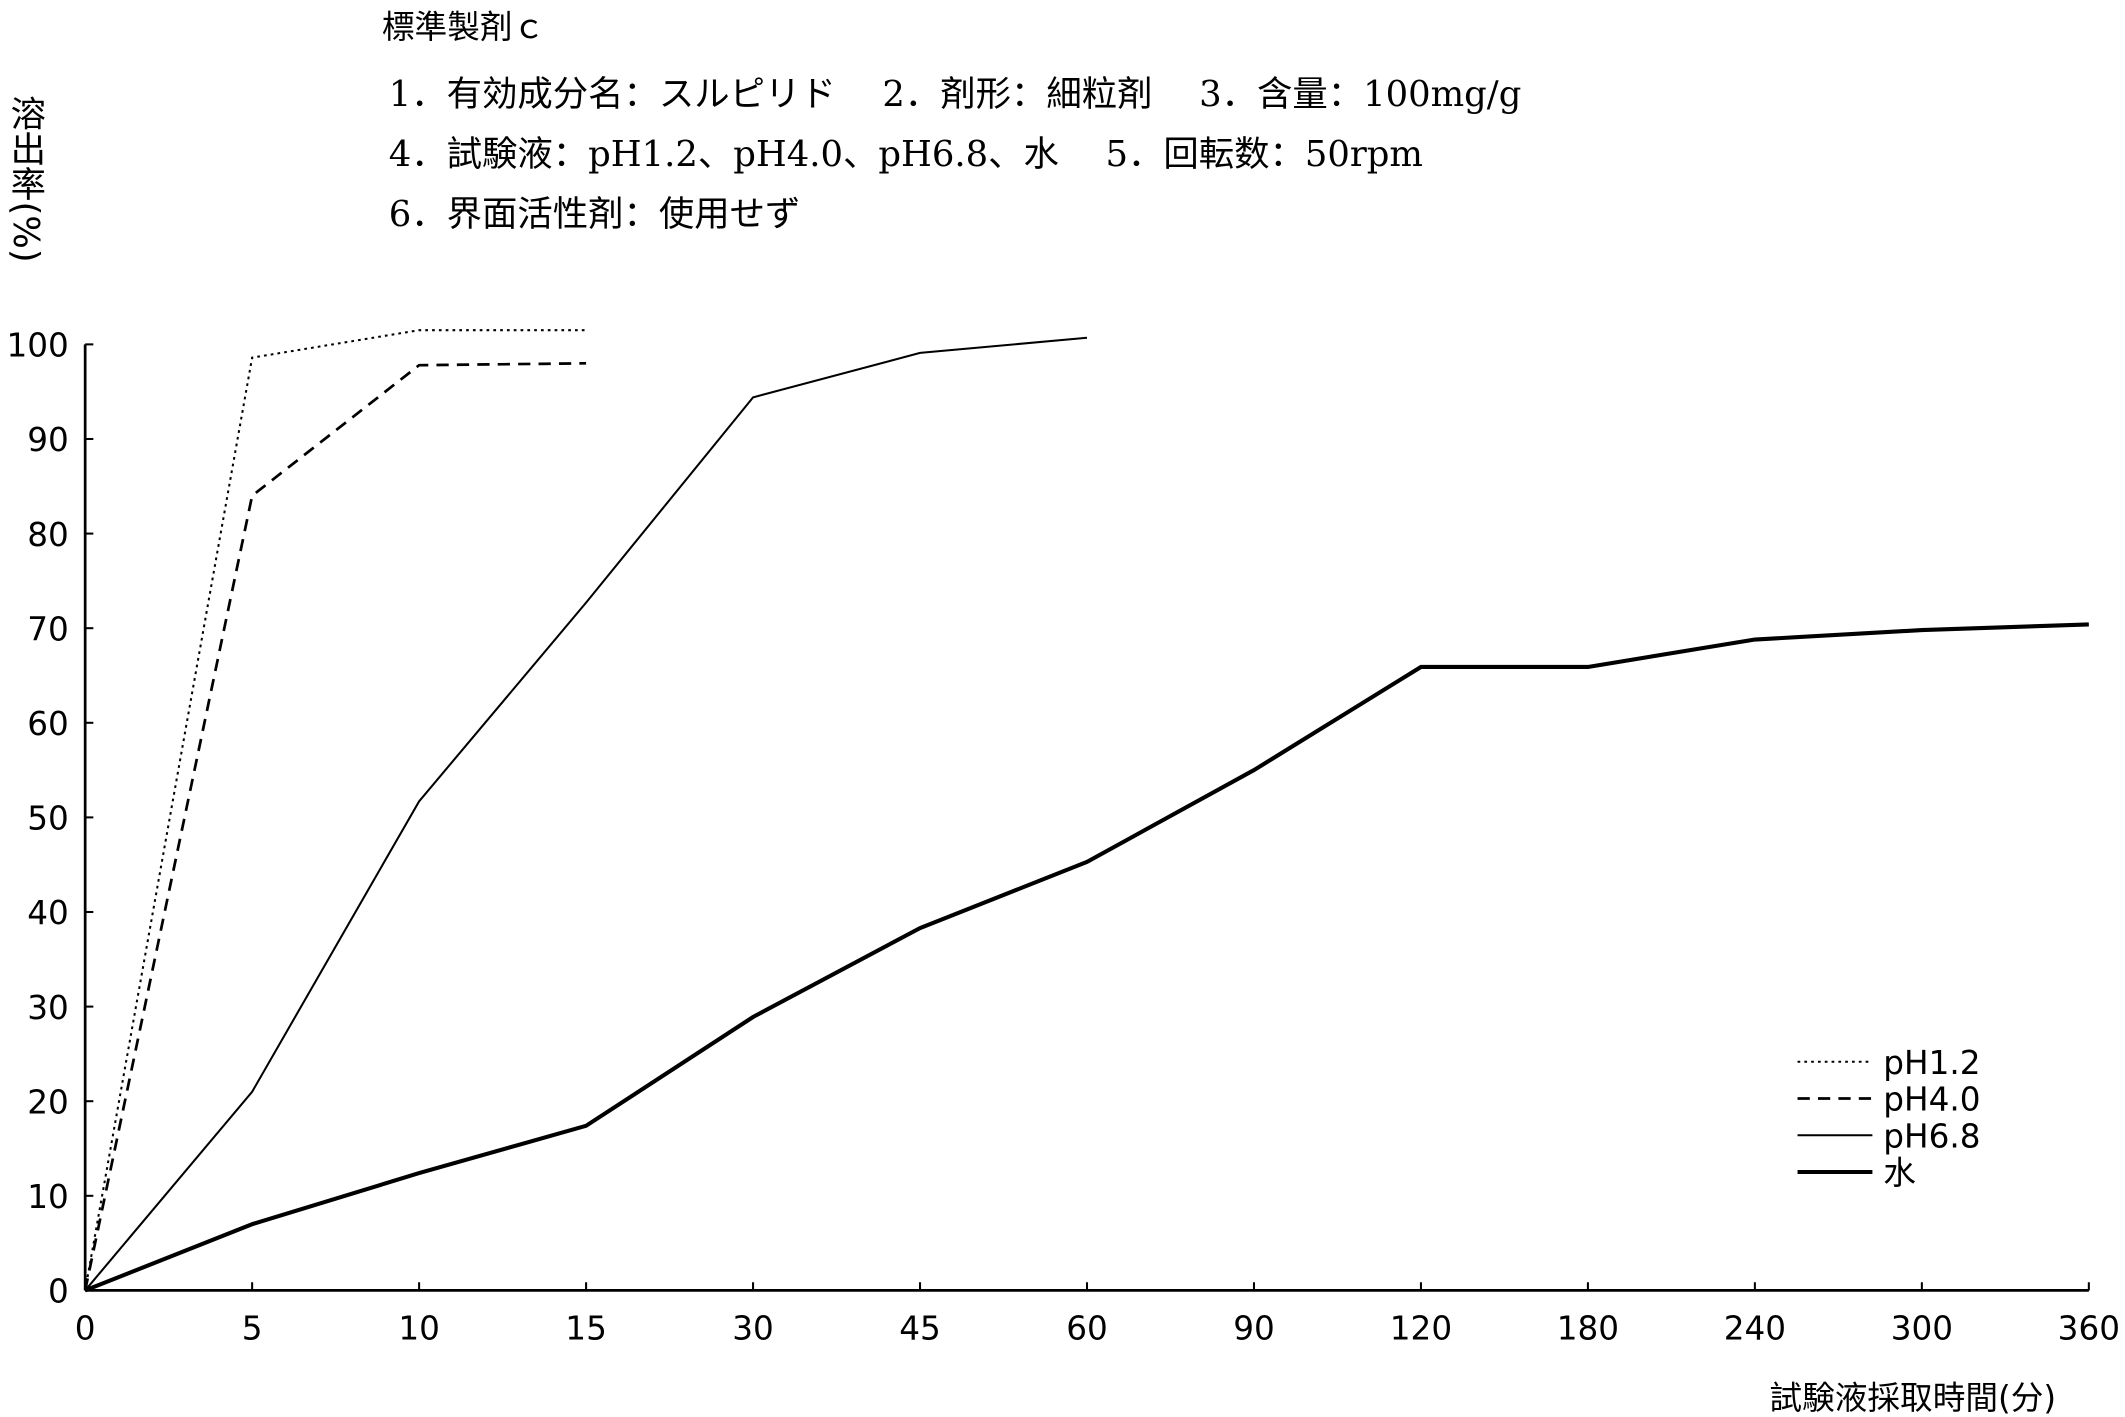 This screenshot has width=2125, height=1417. What do you see at coordinates (48, 724) in the screenshot?
I see `y-tick-label: 60` at bounding box center [48, 724].